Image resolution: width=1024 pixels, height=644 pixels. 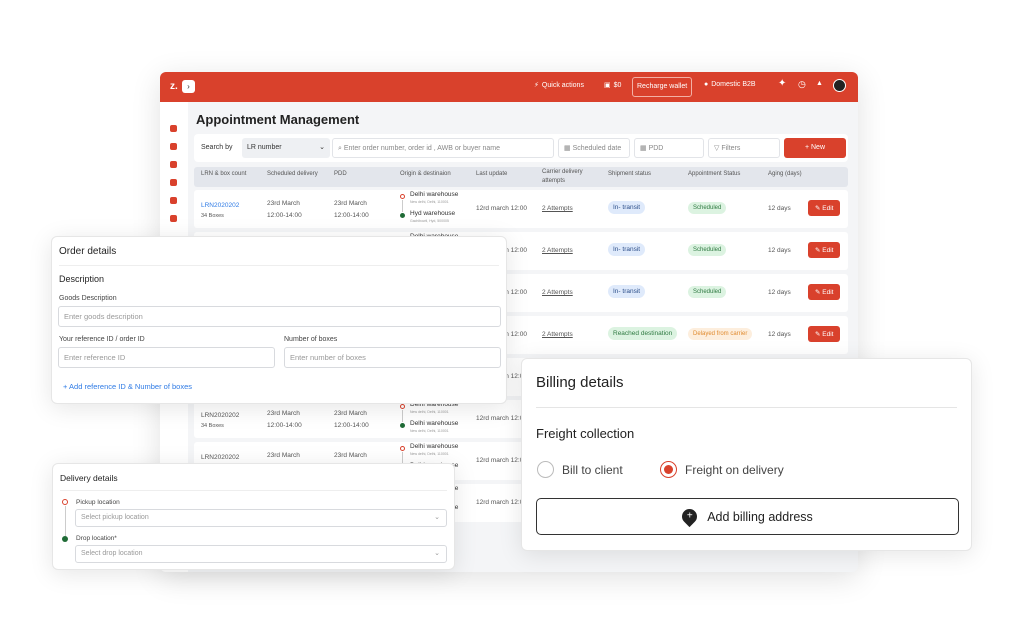 What do you see at coordinates (224, 174) in the screenshot?
I see `column-header: LRN & box count` at bounding box center [224, 174].